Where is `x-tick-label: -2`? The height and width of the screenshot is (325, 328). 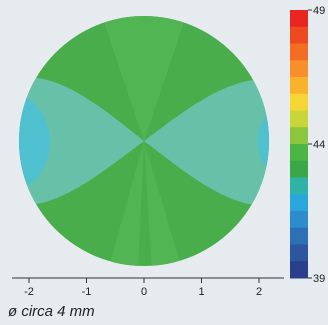 x-tick-label: -2 is located at coordinates (29, 292).